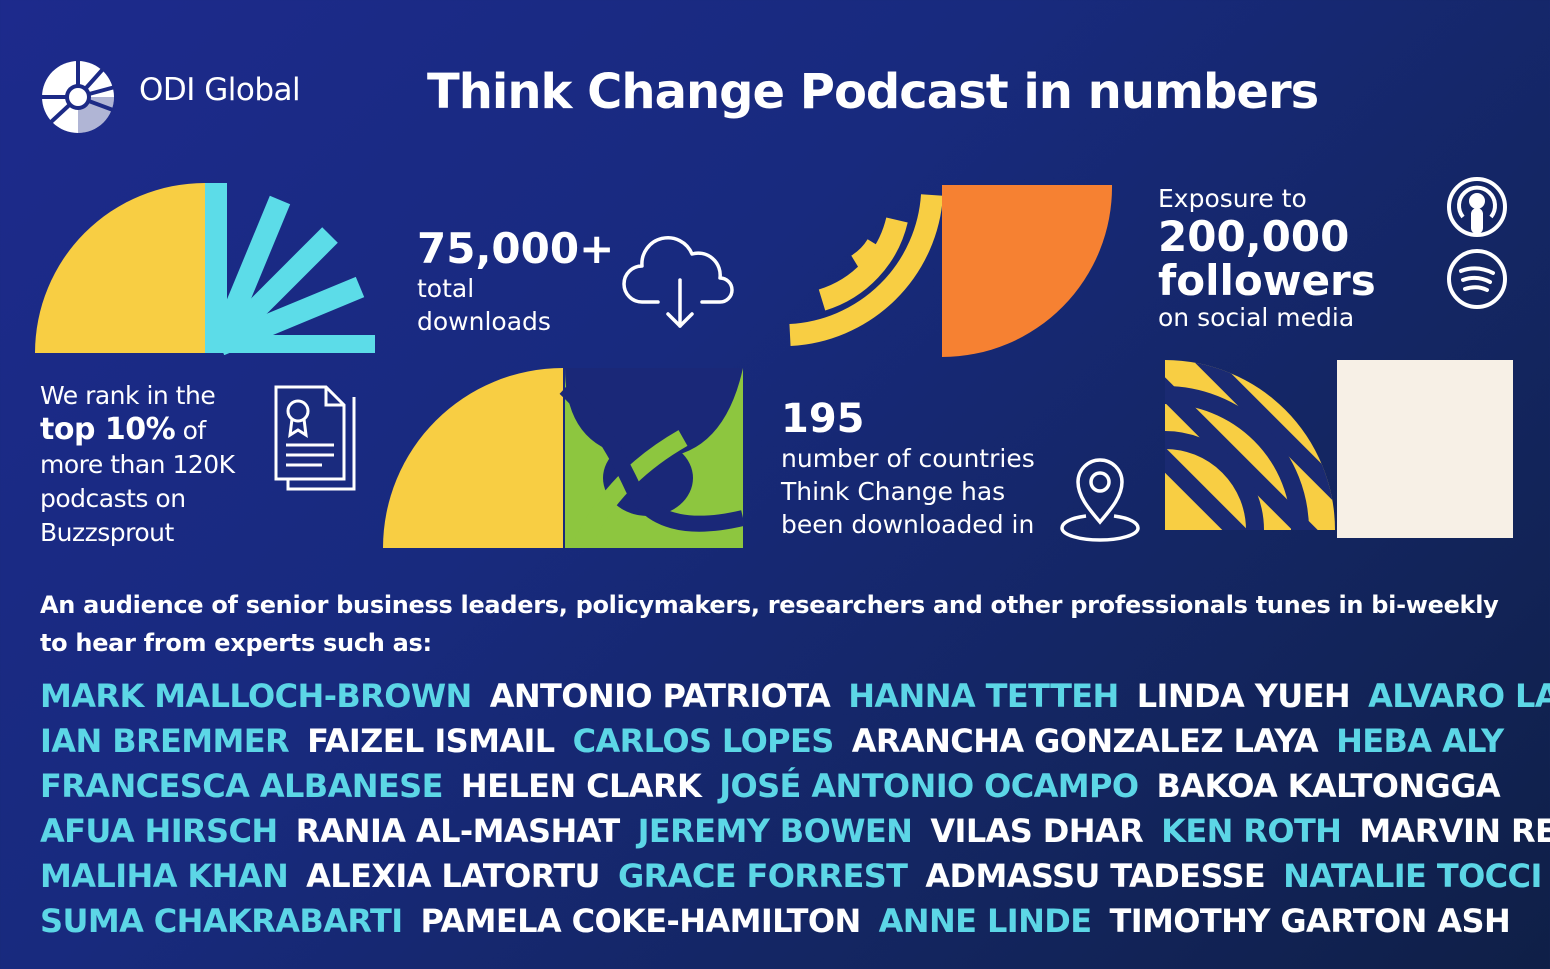 The image size is (1550, 969). Describe the element at coordinates (1420, 741) in the screenshot. I see `expert-name: HEBA ALY` at that location.